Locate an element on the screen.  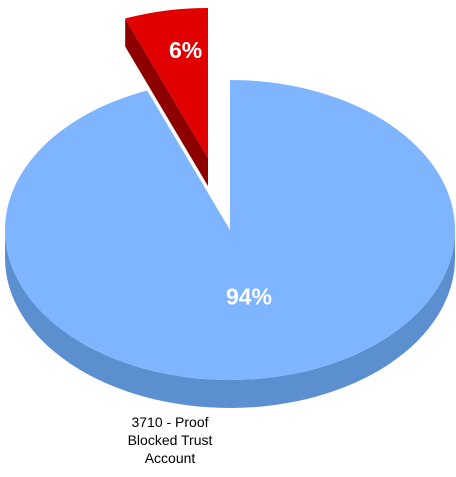
pie-slice-label-0: 94% is located at coordinates (249, 296).